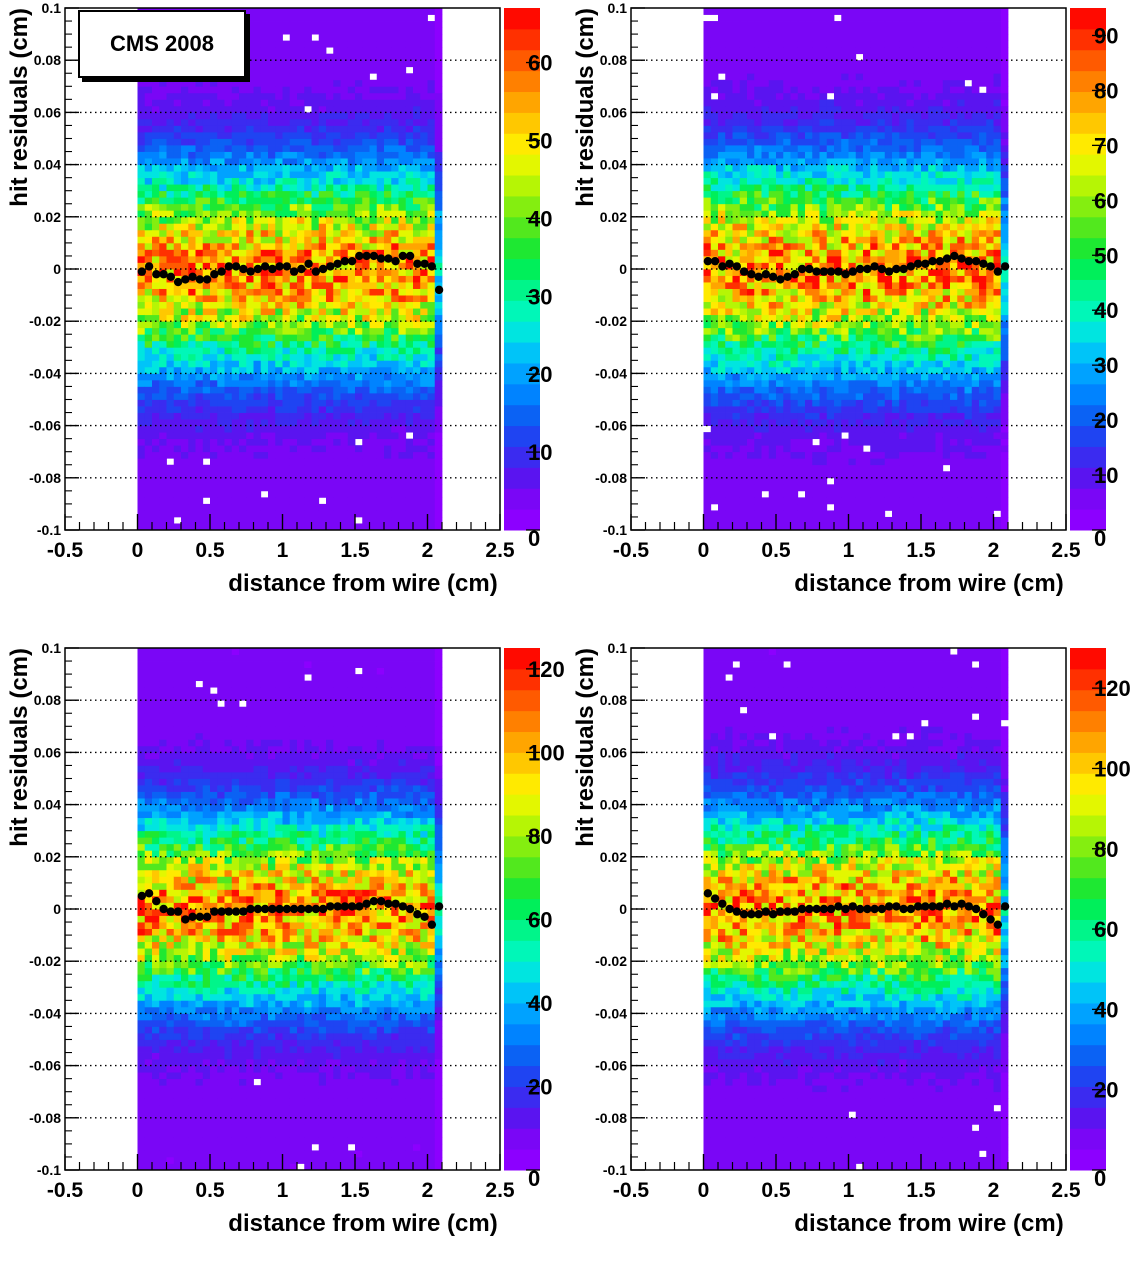 The image size is (1133, 1280). What do you see at coordinates (65, 550) in the screenshot?
I see `x-tick-label: -0.5` at bounding box center [65, 550].